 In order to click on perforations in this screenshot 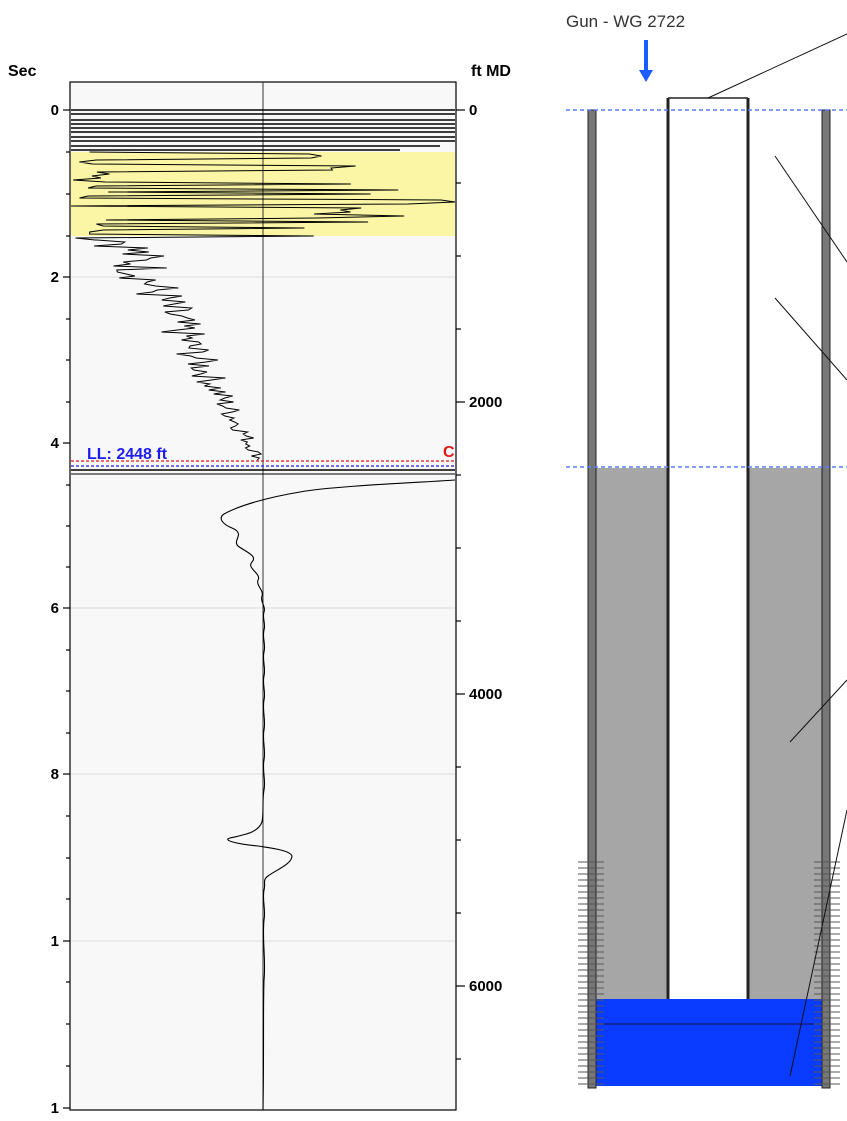, I will do `click(709, 973)`.